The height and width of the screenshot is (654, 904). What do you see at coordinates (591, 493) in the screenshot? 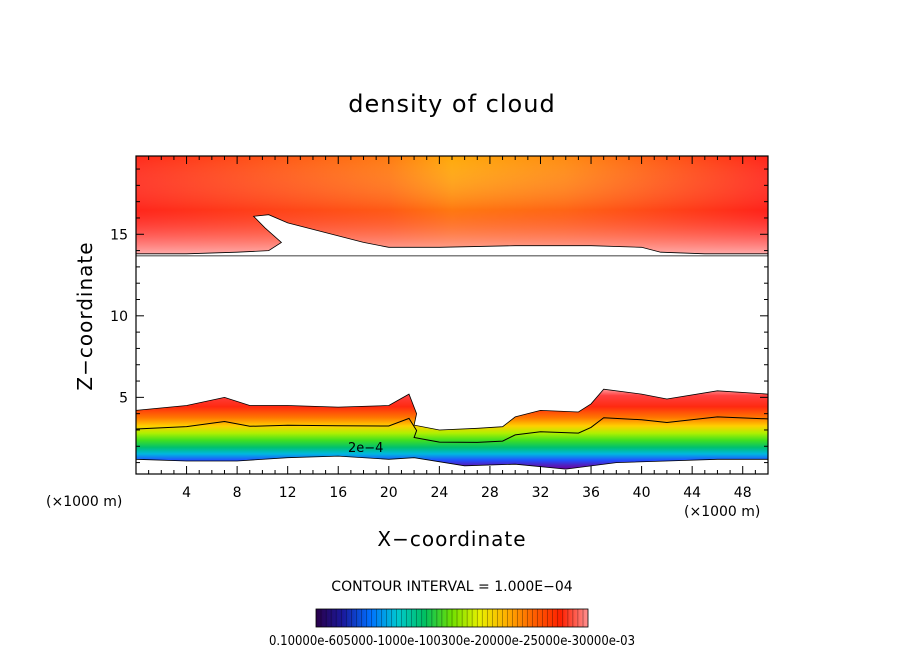
I see `x-tick-label: 36` at bounding box center [591, 493].